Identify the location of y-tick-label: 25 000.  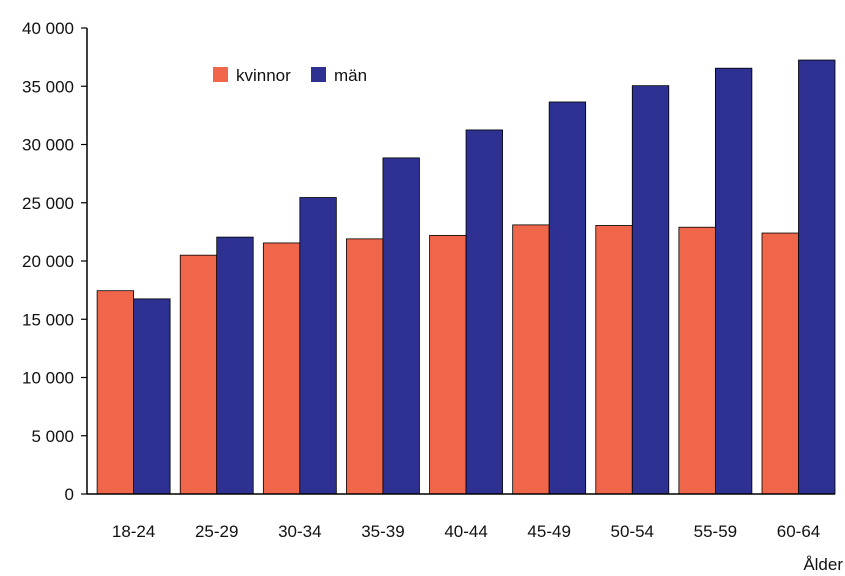
(48, 203).